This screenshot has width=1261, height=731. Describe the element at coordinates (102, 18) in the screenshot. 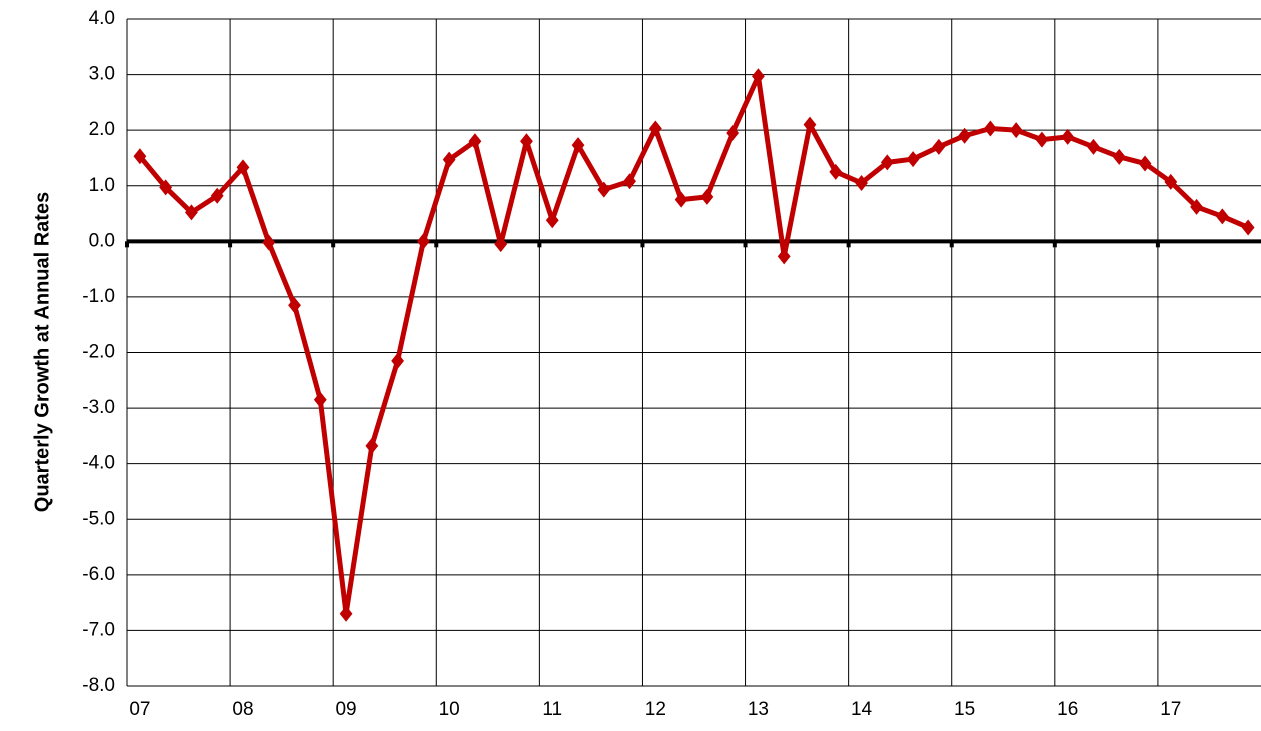

I see `y-tick-label: 4.0` at that location.